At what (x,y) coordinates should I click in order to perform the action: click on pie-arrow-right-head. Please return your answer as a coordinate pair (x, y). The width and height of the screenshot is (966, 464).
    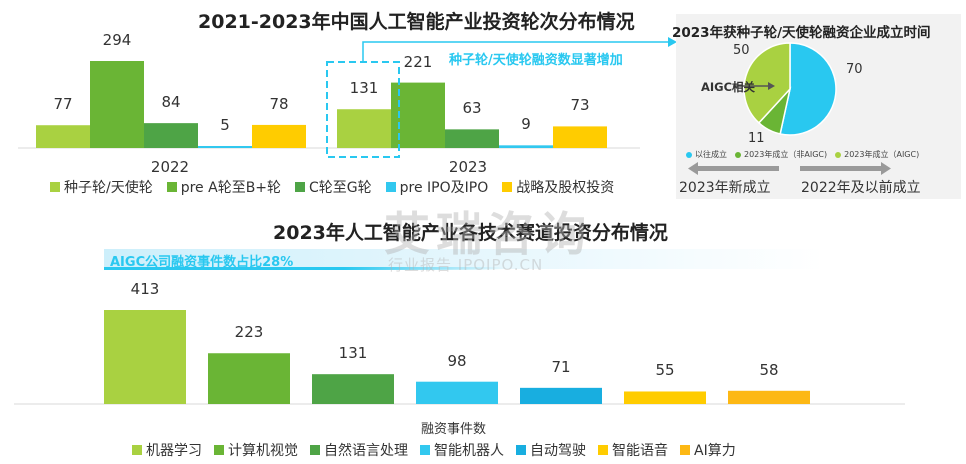
    Looking at the image, I should click on (886, 168).